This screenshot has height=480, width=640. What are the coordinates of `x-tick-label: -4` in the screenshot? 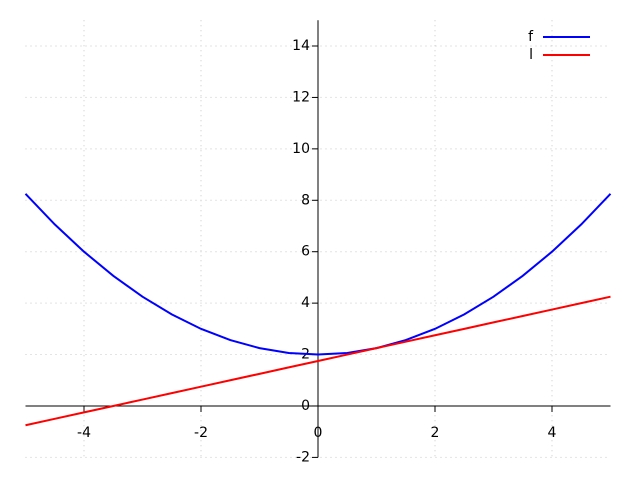 It's located at (84, 433).